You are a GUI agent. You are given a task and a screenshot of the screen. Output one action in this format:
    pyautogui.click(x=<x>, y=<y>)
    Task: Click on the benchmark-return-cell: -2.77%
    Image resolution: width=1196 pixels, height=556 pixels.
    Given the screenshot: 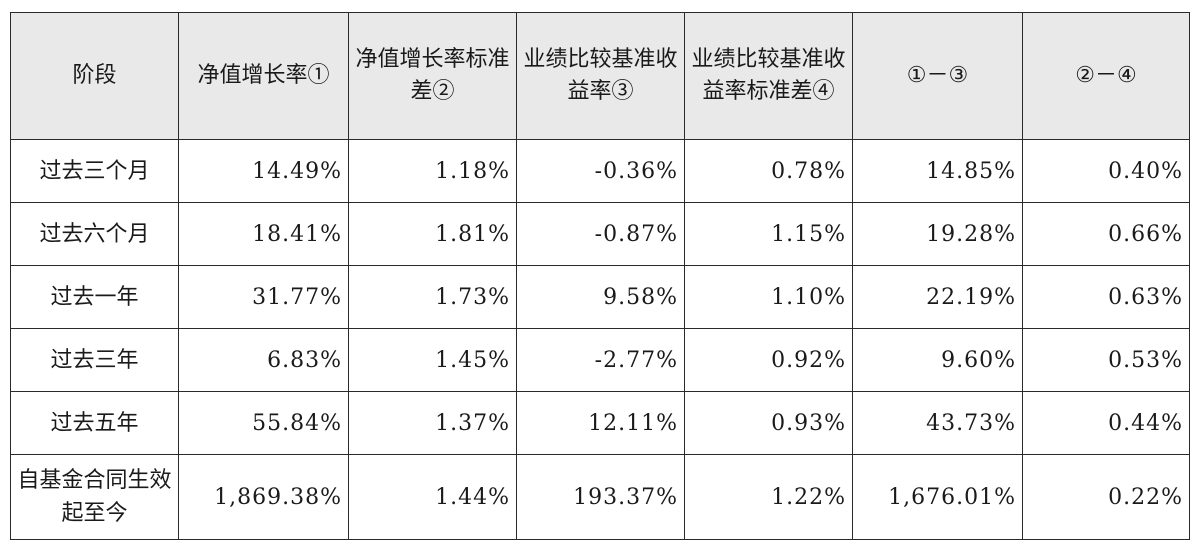 What is the action you would take?
    pyautogui.click(x=600, y=360)
    